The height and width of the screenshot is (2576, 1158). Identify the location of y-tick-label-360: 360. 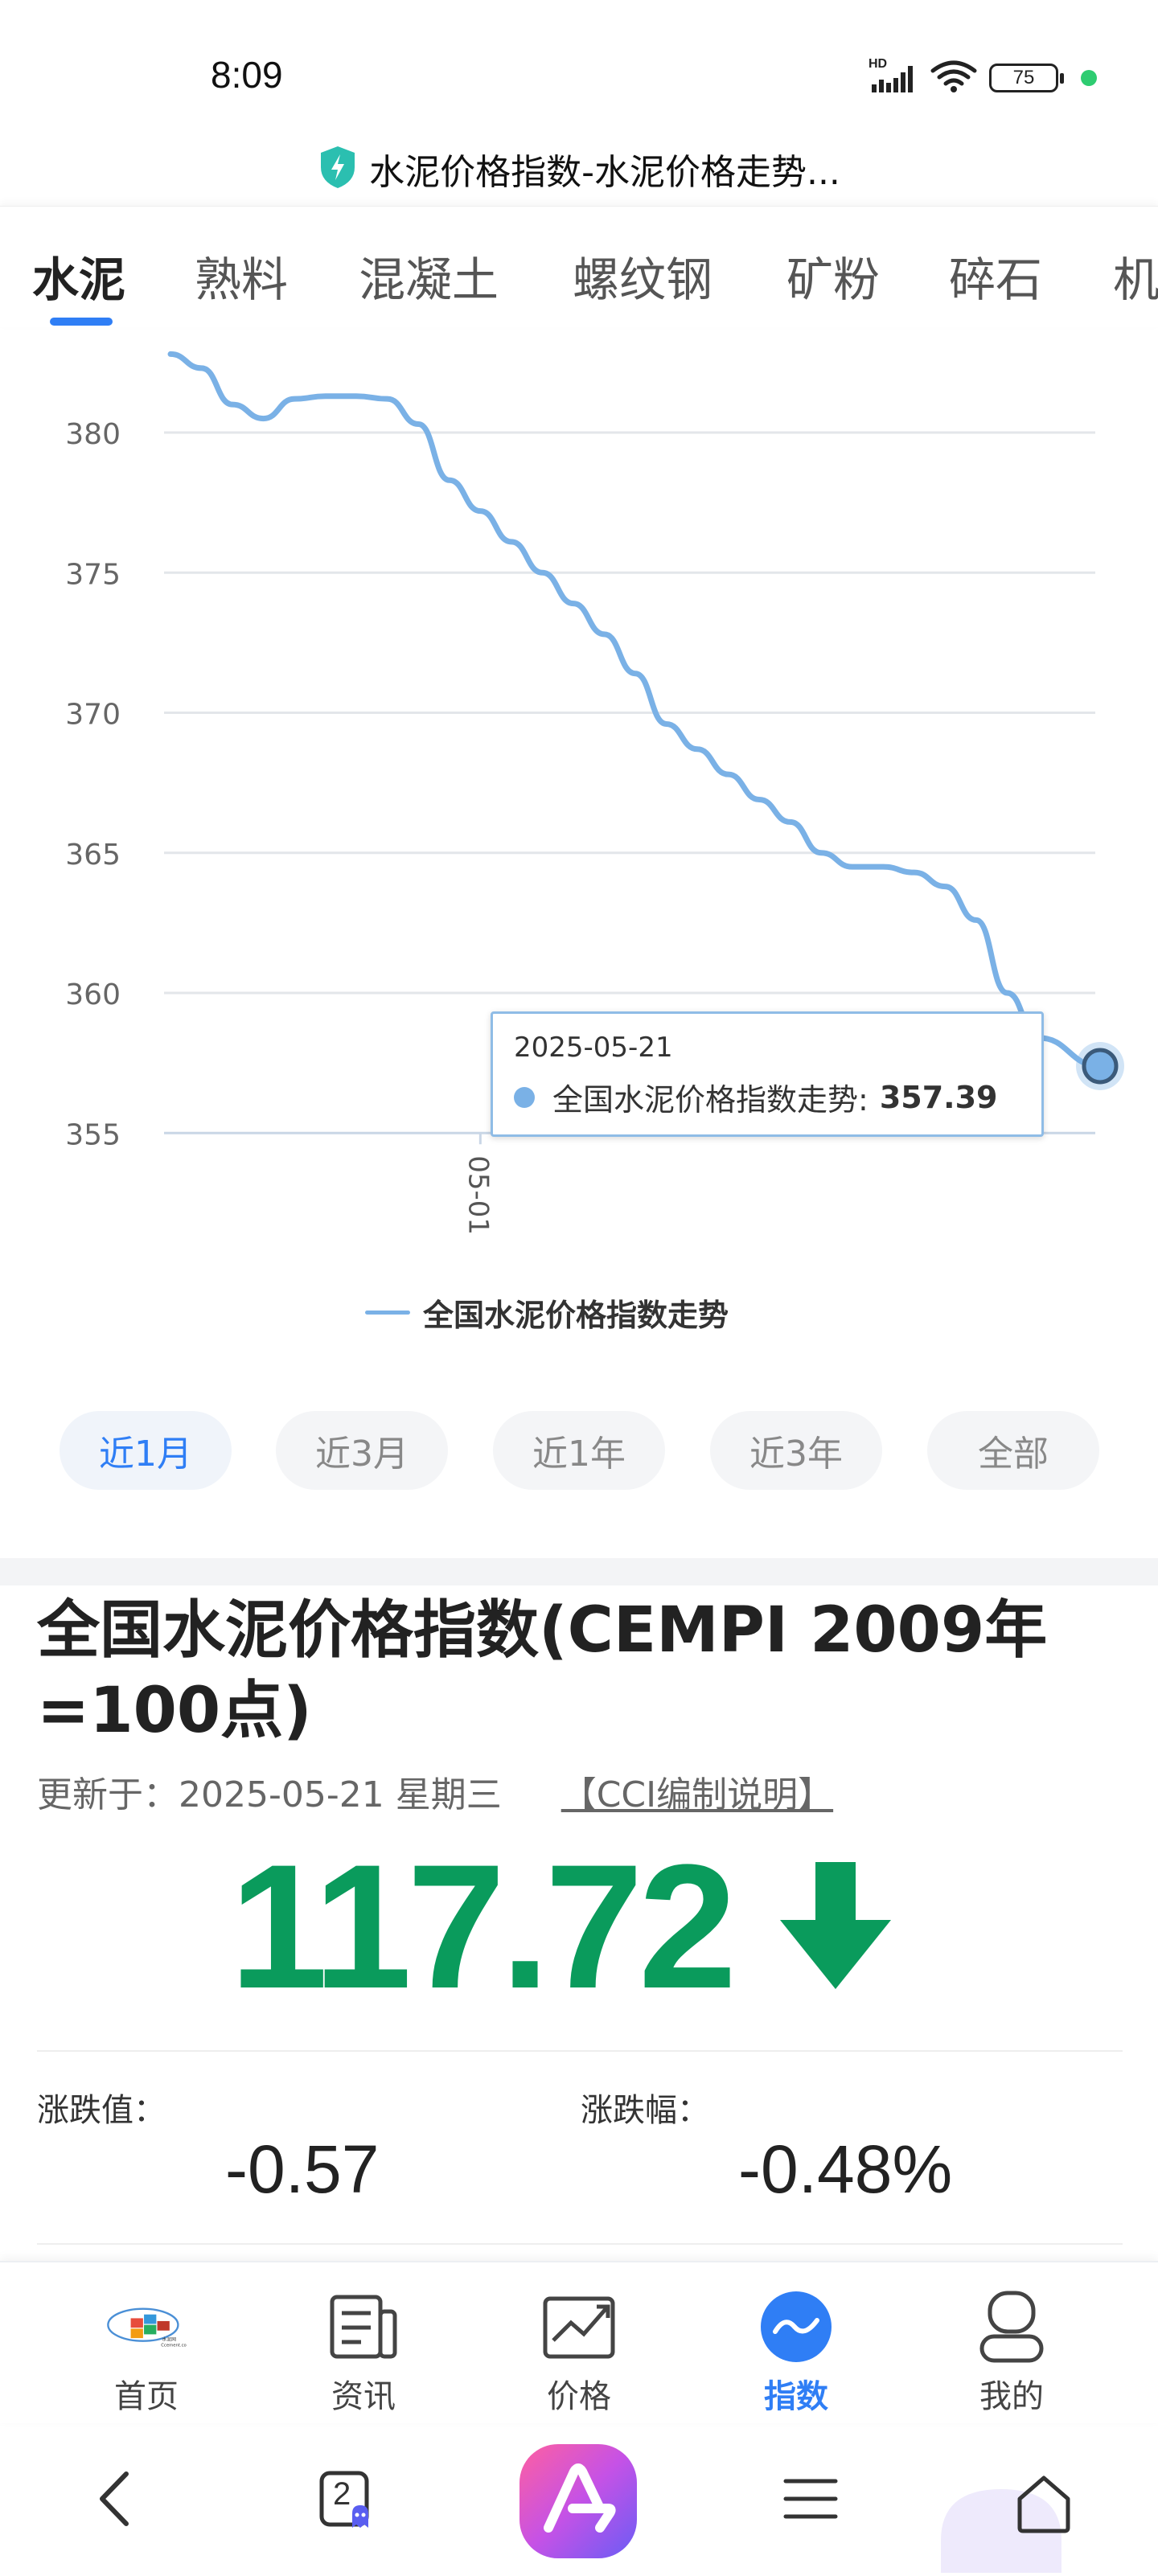
(93, 995).